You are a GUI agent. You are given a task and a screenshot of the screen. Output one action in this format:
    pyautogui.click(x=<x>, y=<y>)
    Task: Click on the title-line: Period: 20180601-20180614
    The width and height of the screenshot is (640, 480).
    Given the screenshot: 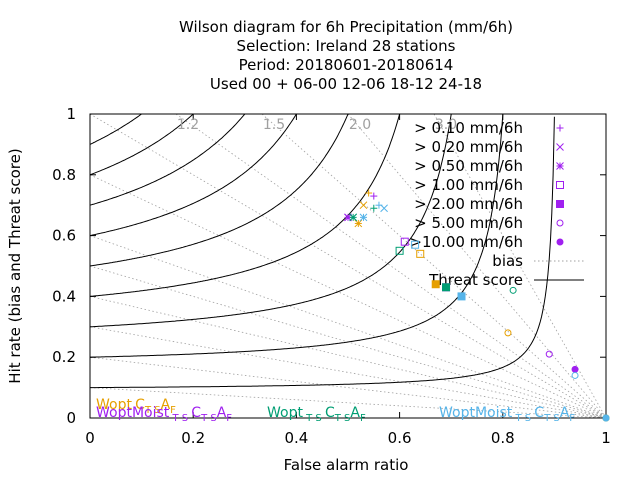 What is the action you would take?
    pyautogui.click(x=346, y=65)
    